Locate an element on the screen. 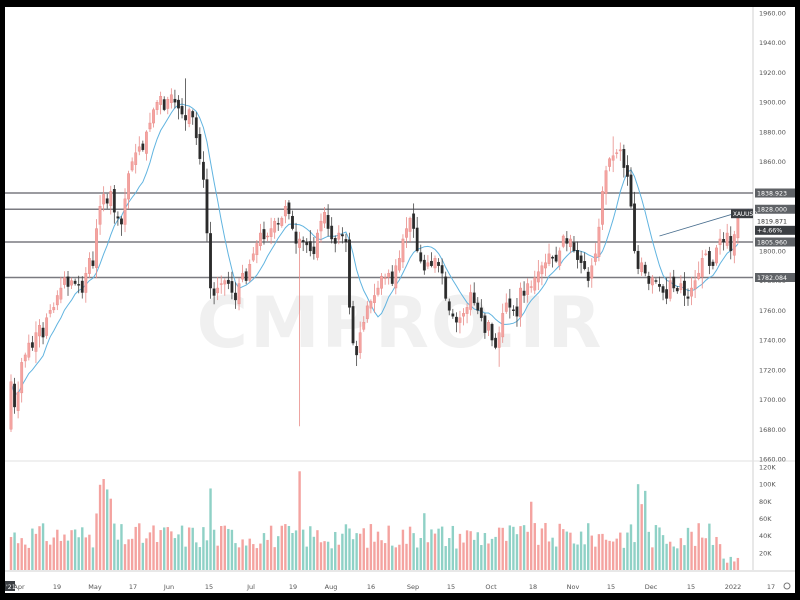 The width and height of the screenshot is (800, 600). volume-tick-label: 60K is located at coordinates (765, 519).